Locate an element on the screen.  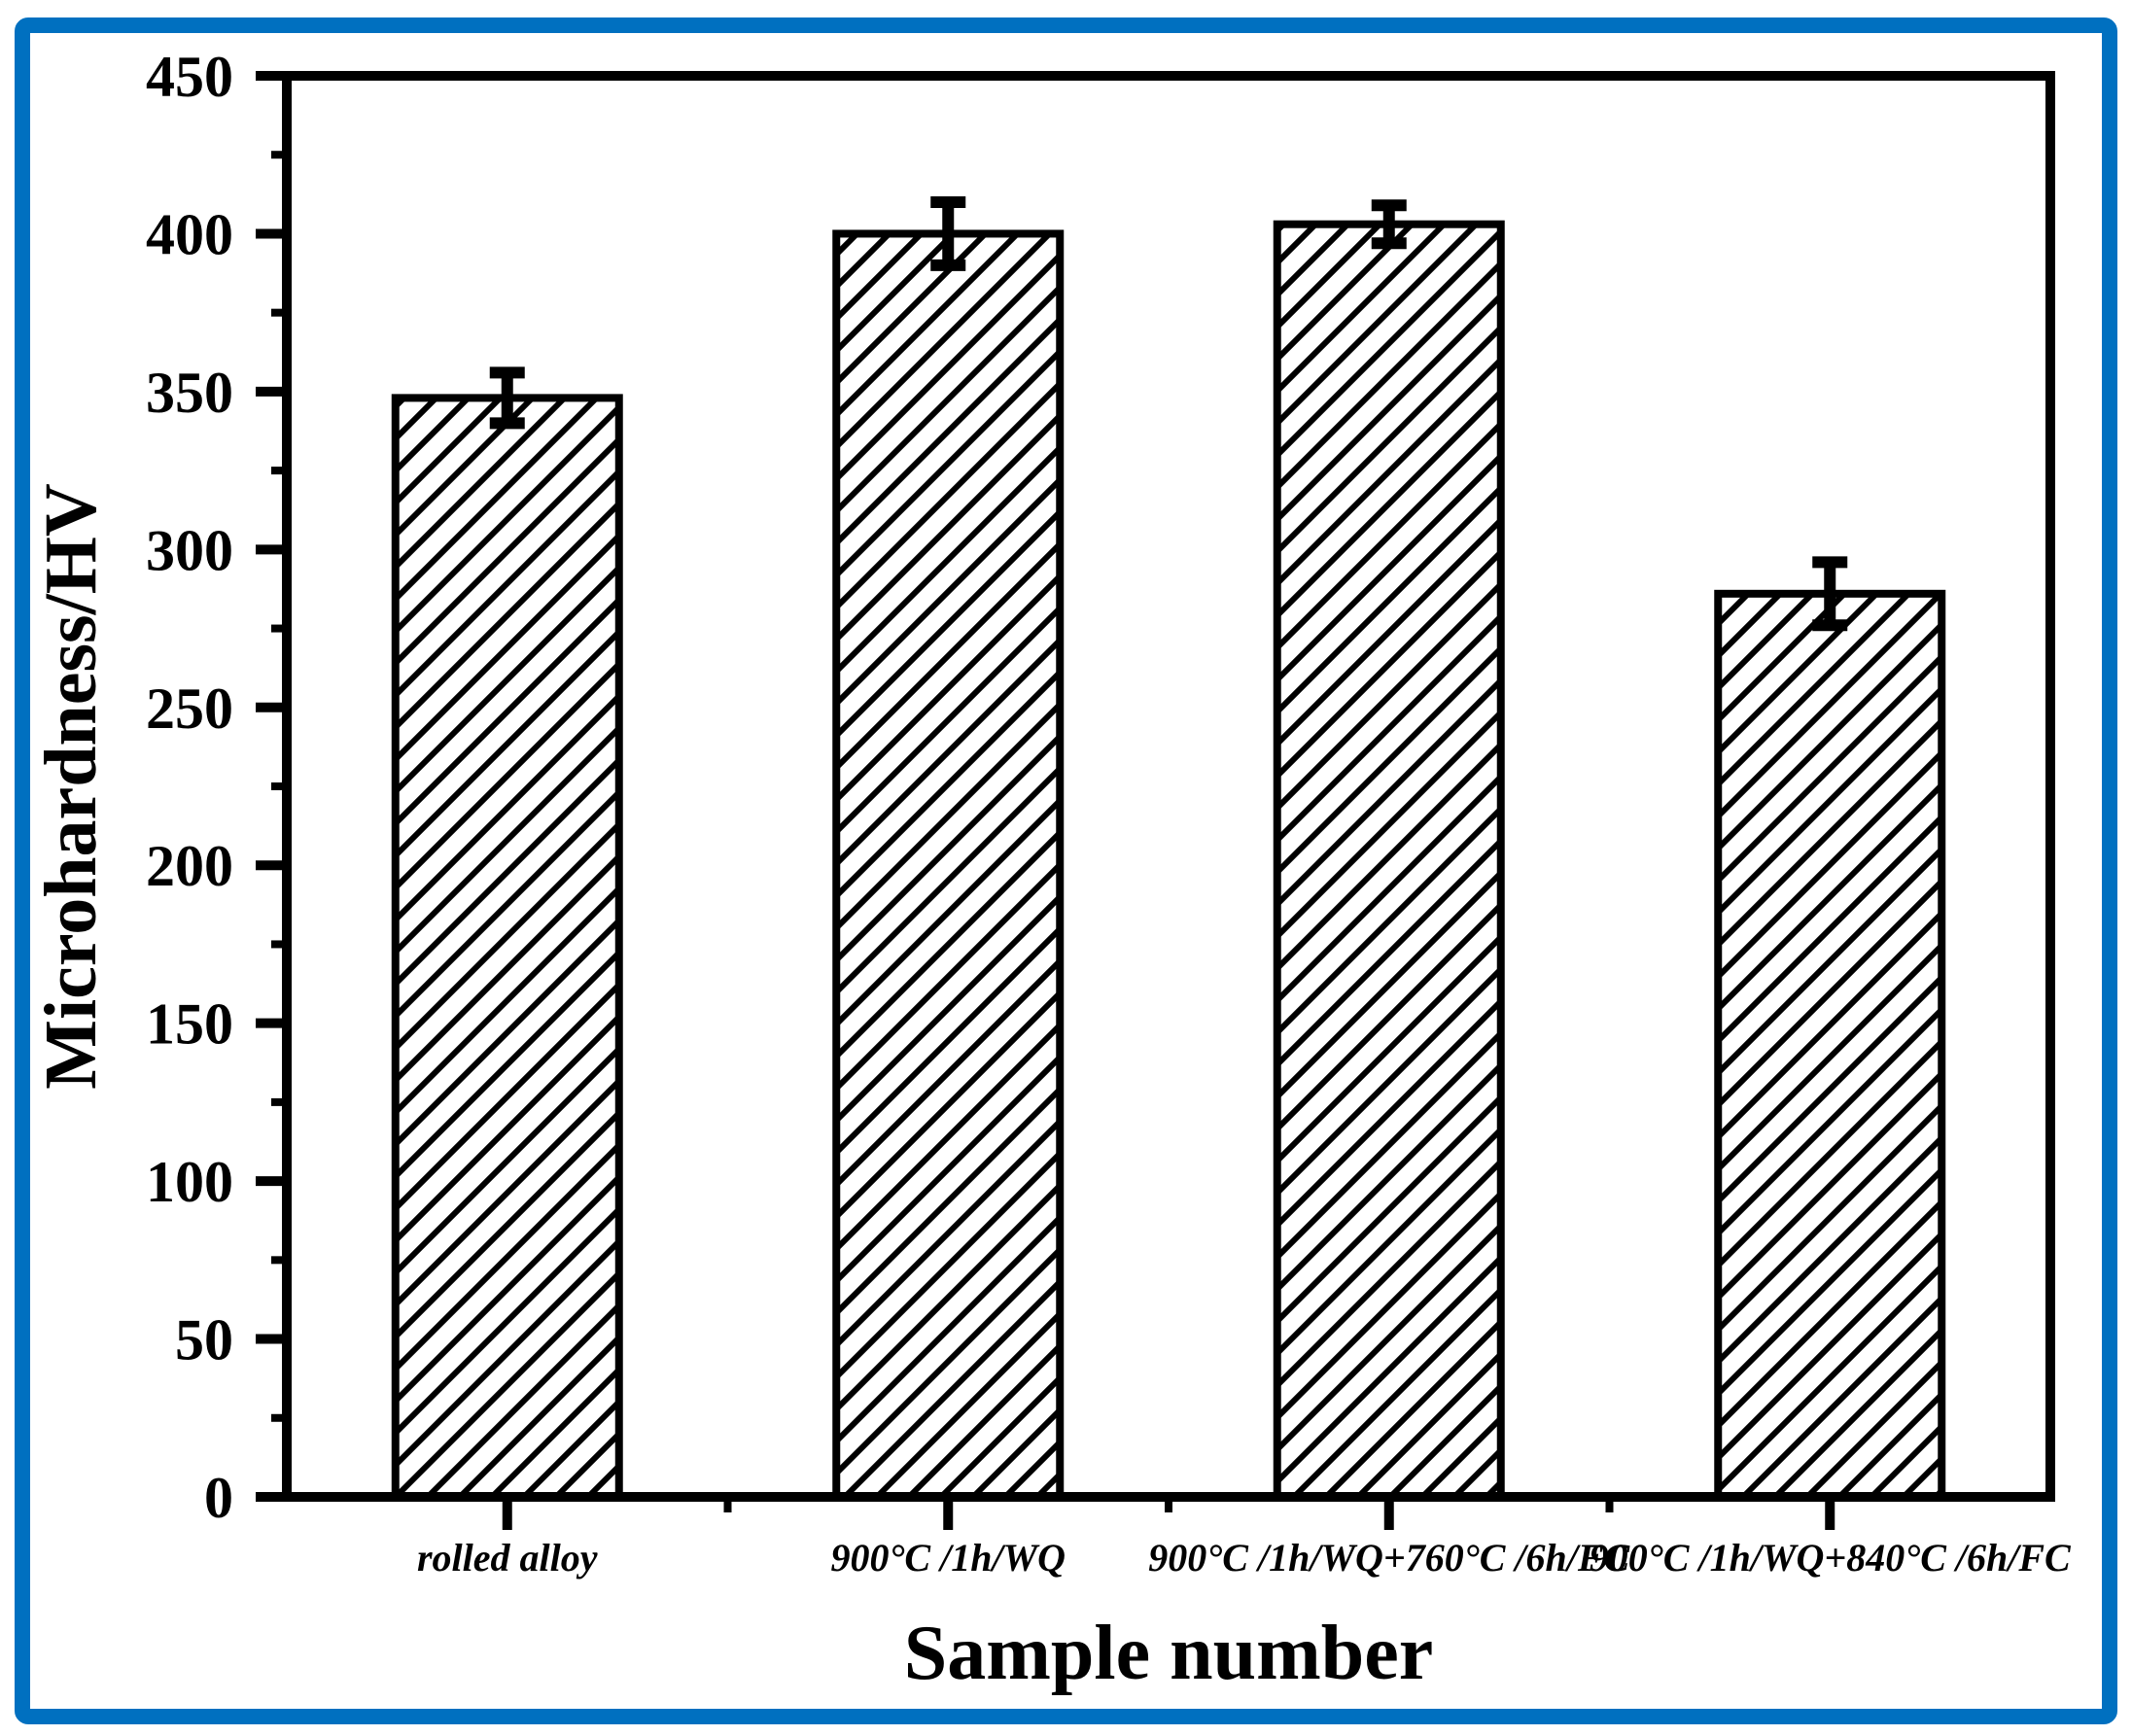
y-tick-label: 450 is located at coordinates (189, 77).